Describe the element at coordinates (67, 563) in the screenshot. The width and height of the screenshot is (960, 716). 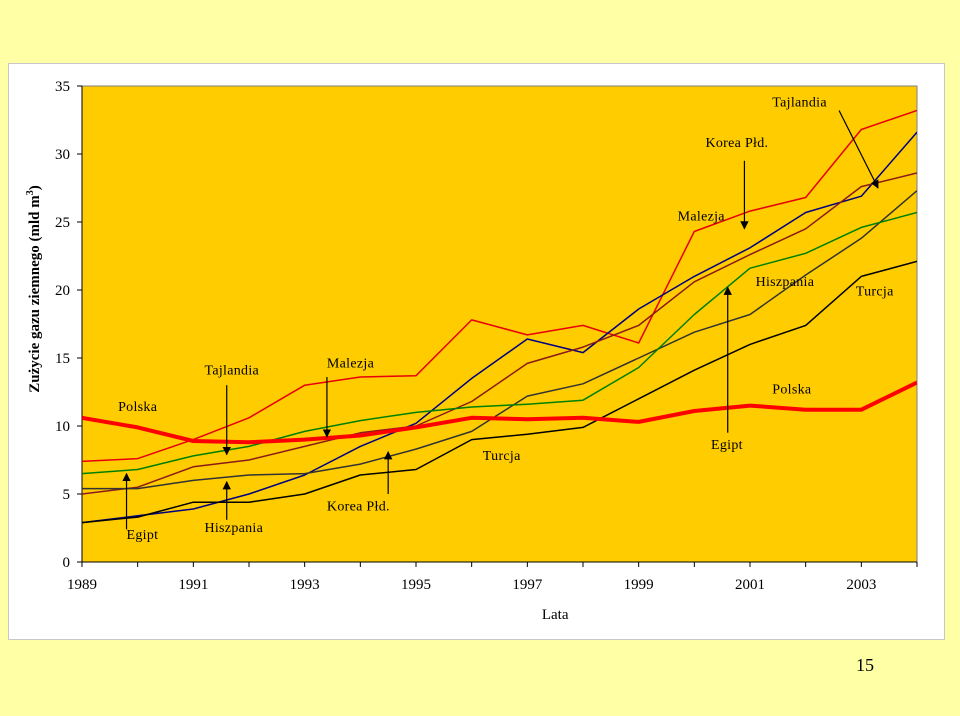
I see `y-tick-label: 0` at that location.